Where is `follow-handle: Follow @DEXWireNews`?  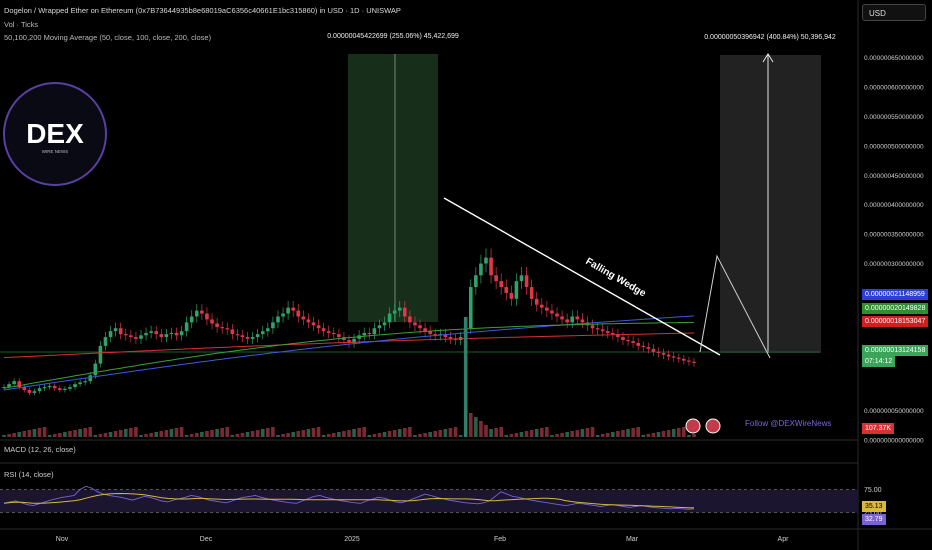 follow-handle: Follow @DEXWireNews is located at coordinates (788, 423).